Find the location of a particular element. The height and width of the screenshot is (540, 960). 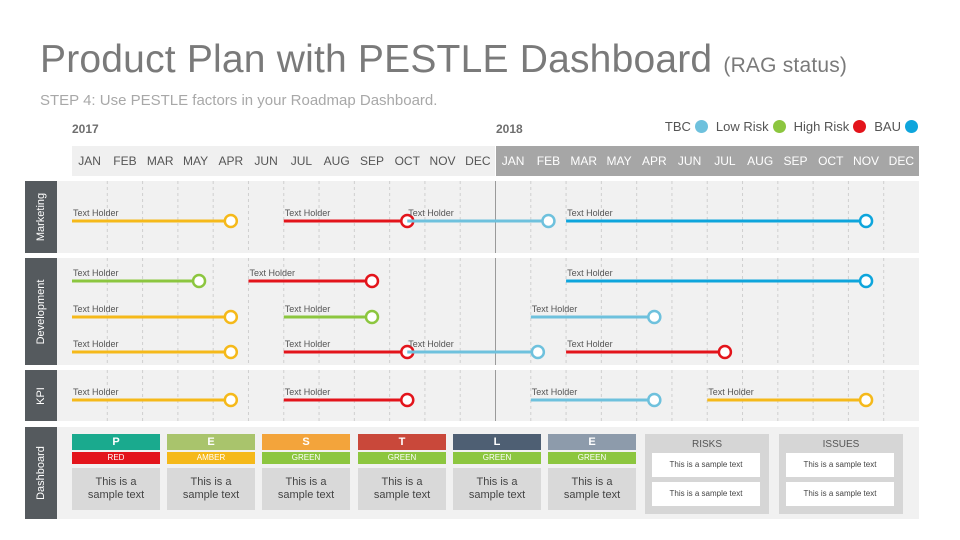

legend-item-bau: BAU is located at coordinates (896, 126).